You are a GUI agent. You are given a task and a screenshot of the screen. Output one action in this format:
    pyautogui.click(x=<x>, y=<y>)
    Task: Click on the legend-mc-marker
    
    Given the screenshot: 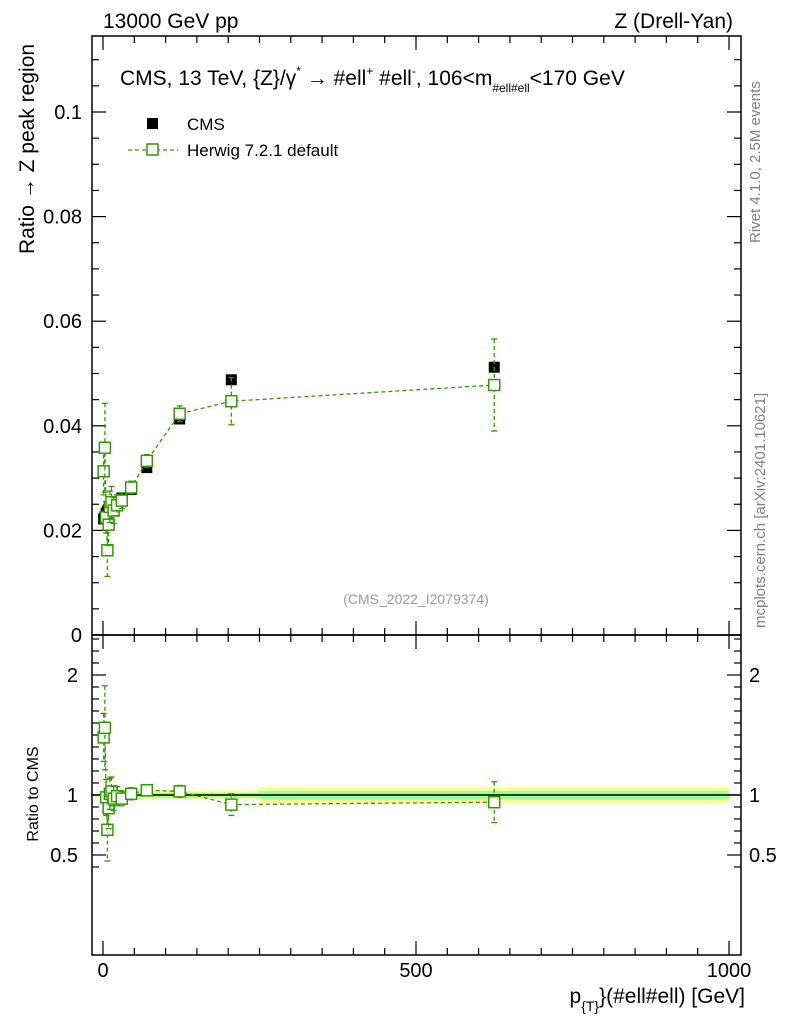 What is the action you would take?
    pyautogui.click(x=152, y=149)
    